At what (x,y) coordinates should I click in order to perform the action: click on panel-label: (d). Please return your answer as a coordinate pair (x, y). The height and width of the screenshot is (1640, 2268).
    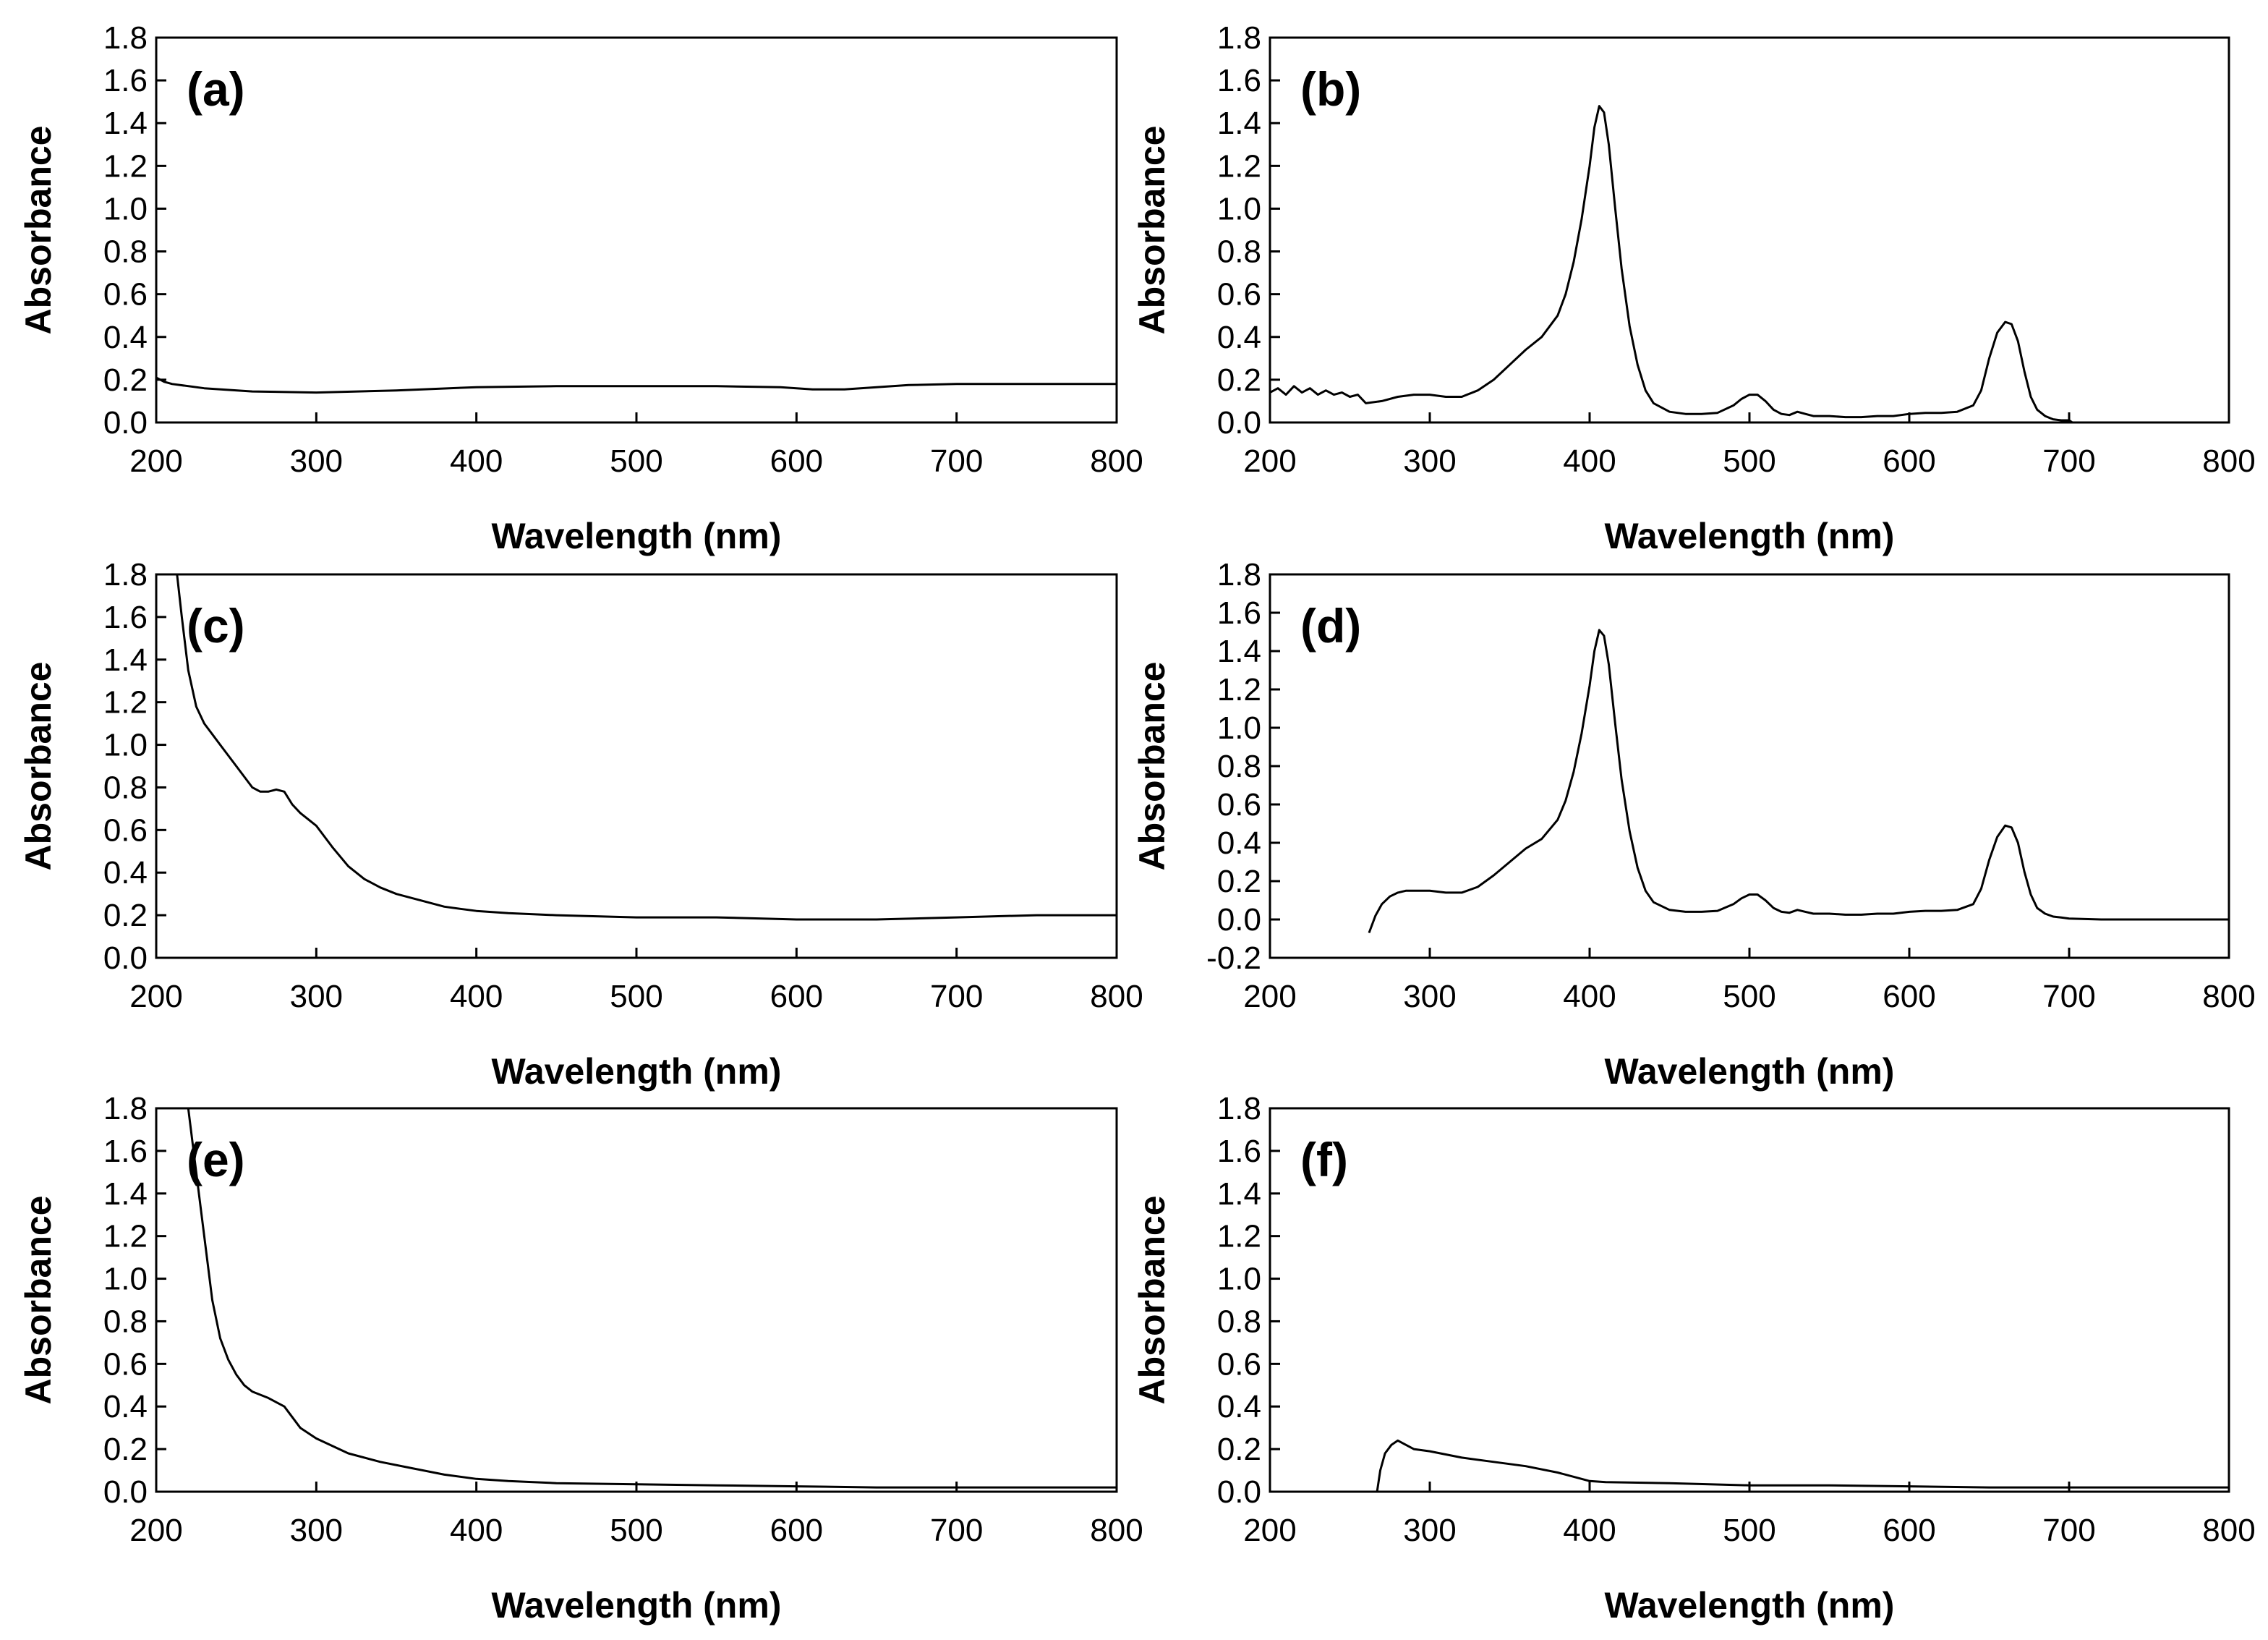
    Looking at the image, I should click on (1330, 626).